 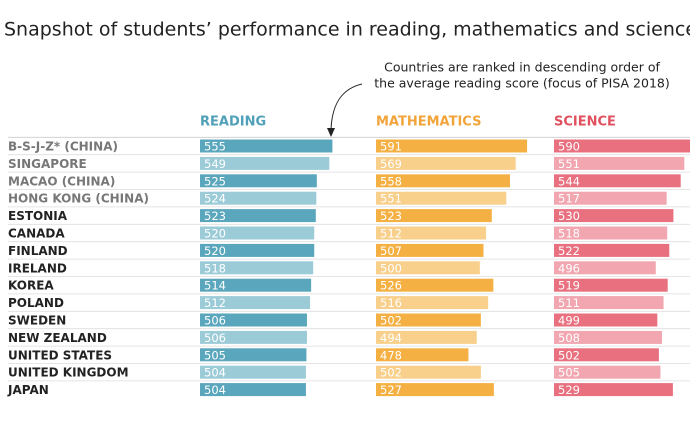 What do you see at coordinates (569, 147) in the screenshot?
I see `value-label: 590` at bounding box center [569, 147].